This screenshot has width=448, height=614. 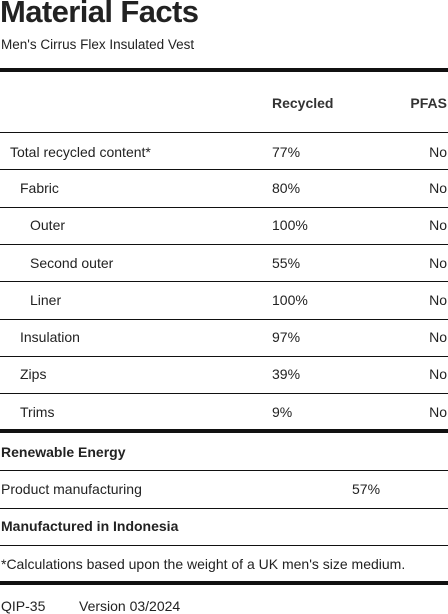 I want to click on column-header-recycled: Recycled, so click(x=303, y=103).